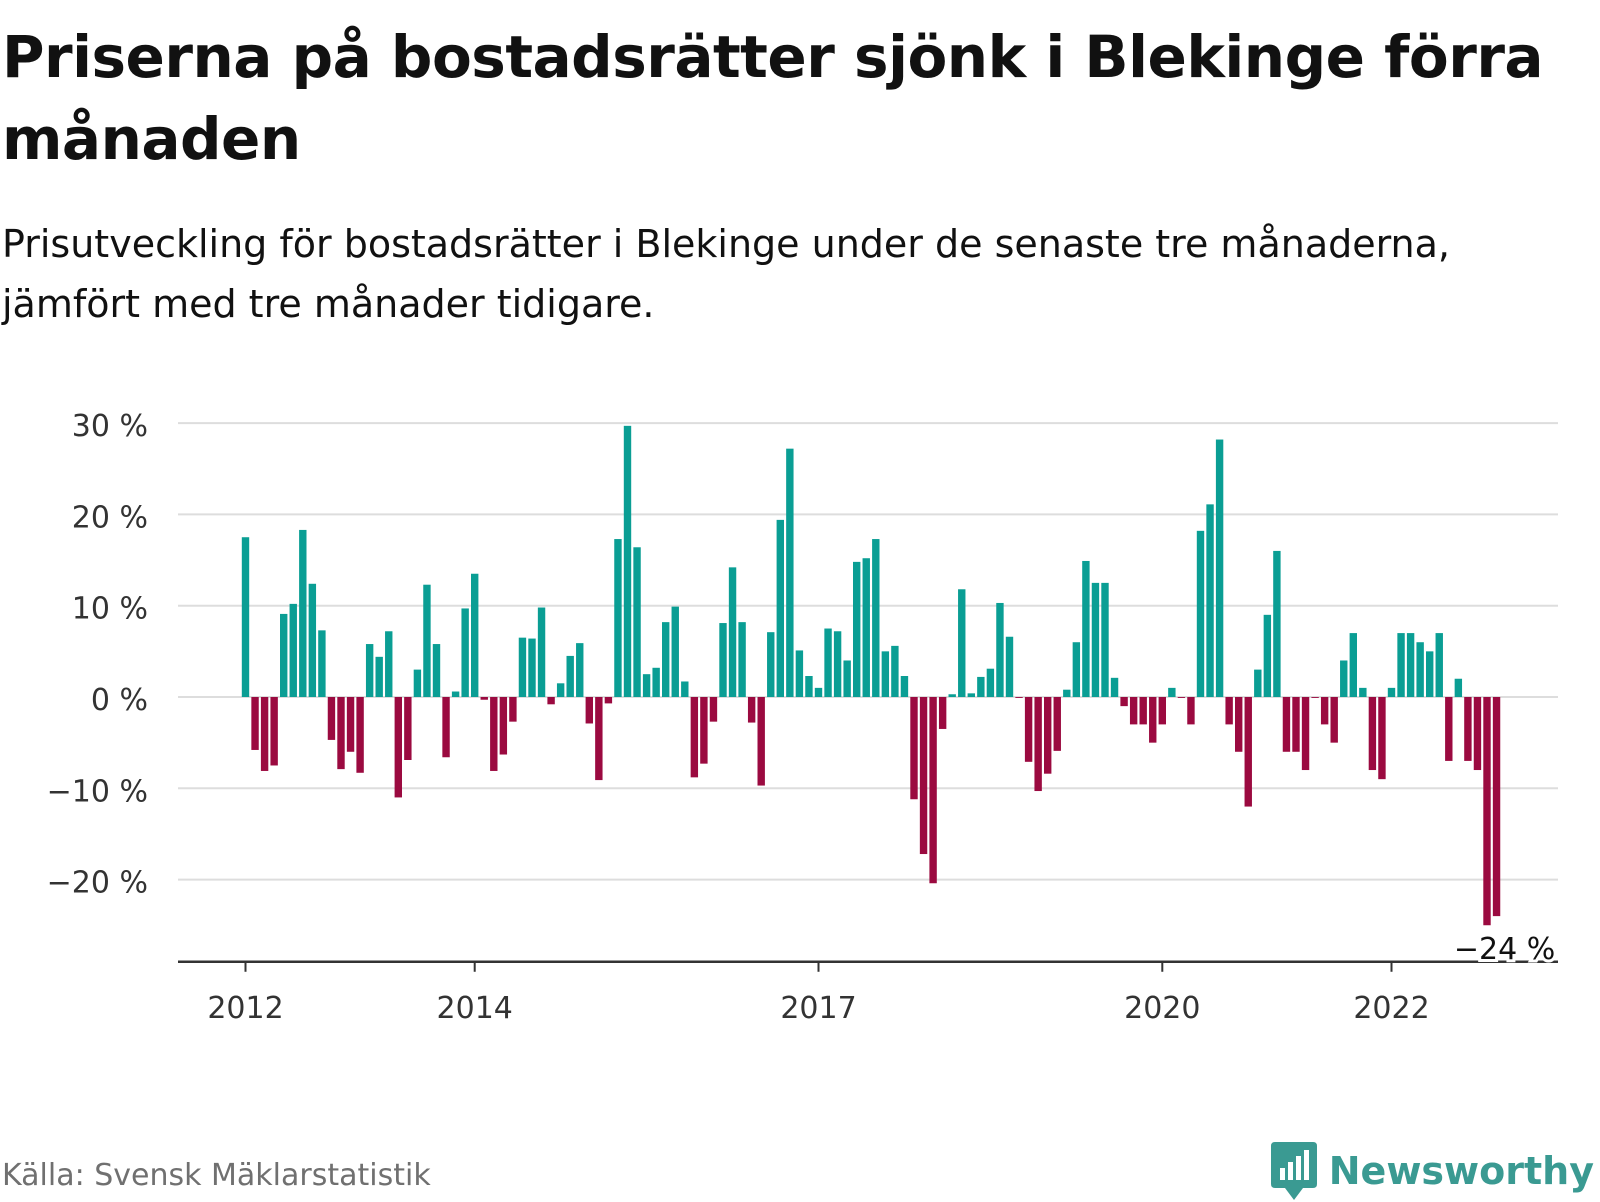  I want to click on x-tick-label: 2012, so click(245, 1005).